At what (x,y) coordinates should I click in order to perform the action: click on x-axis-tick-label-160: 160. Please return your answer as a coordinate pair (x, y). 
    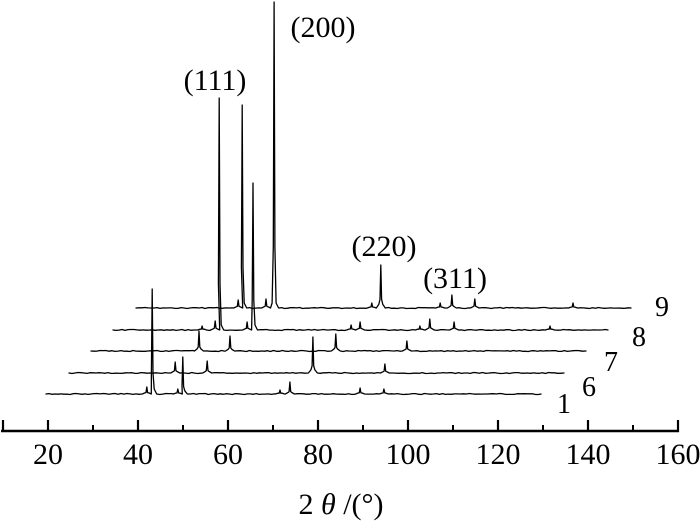
    Looking at the image, I should click on (678, 454).